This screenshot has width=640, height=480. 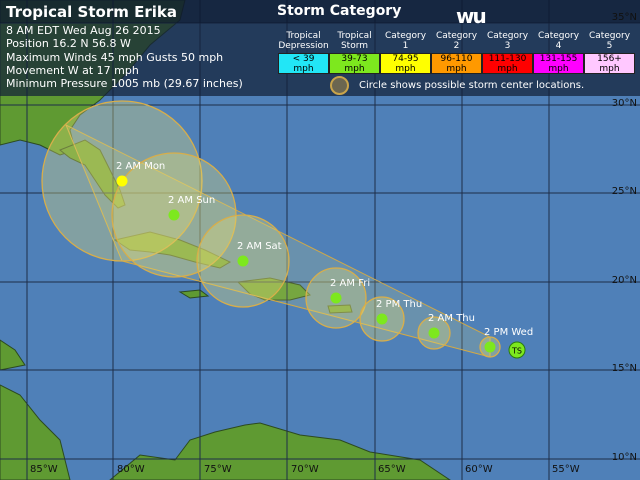 What do you see at coordinates (303, 63) in the screenshot?
I see `category-swatch: < 39 mph` at bounding box center [303, 63].